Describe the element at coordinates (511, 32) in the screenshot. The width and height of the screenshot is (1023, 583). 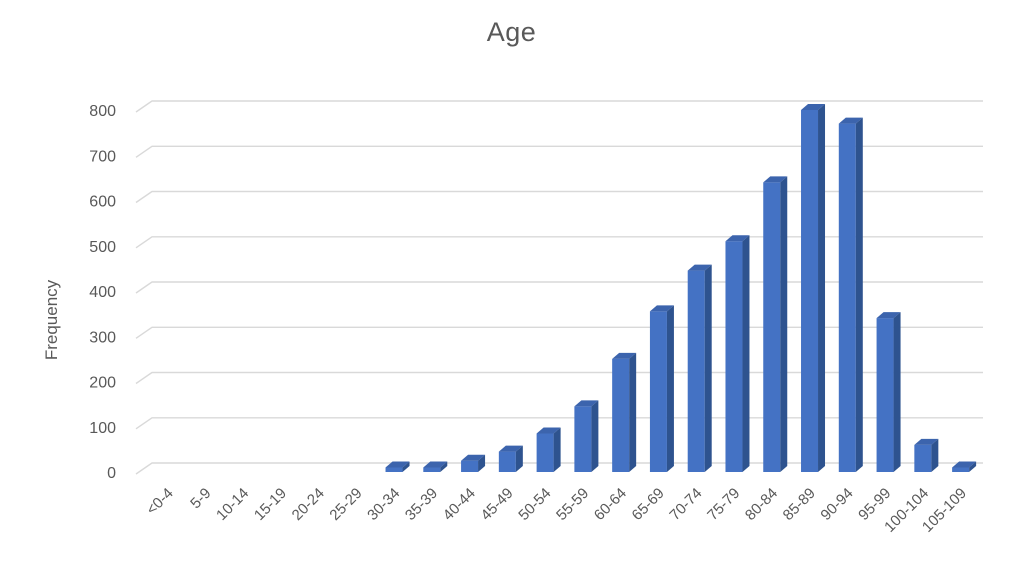
I see `chart-title: Age` at that location.